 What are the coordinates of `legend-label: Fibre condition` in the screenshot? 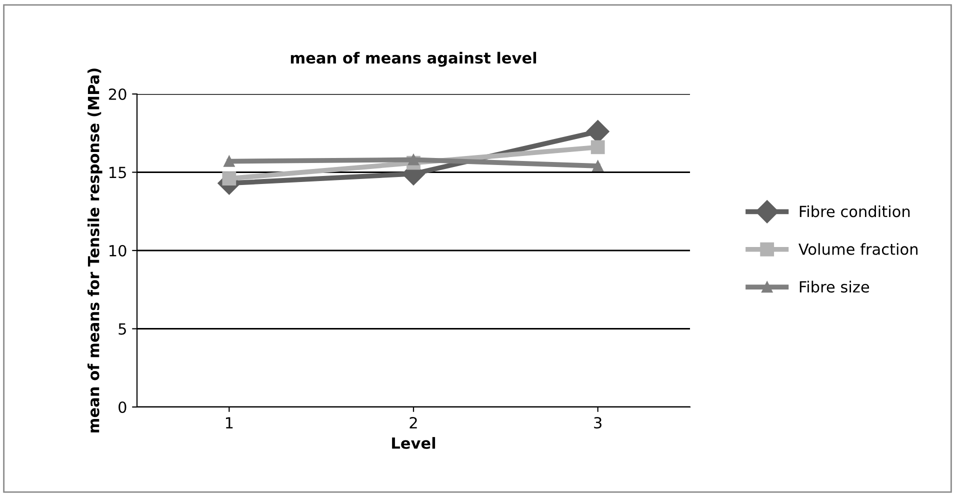 It's located at (855, 211).